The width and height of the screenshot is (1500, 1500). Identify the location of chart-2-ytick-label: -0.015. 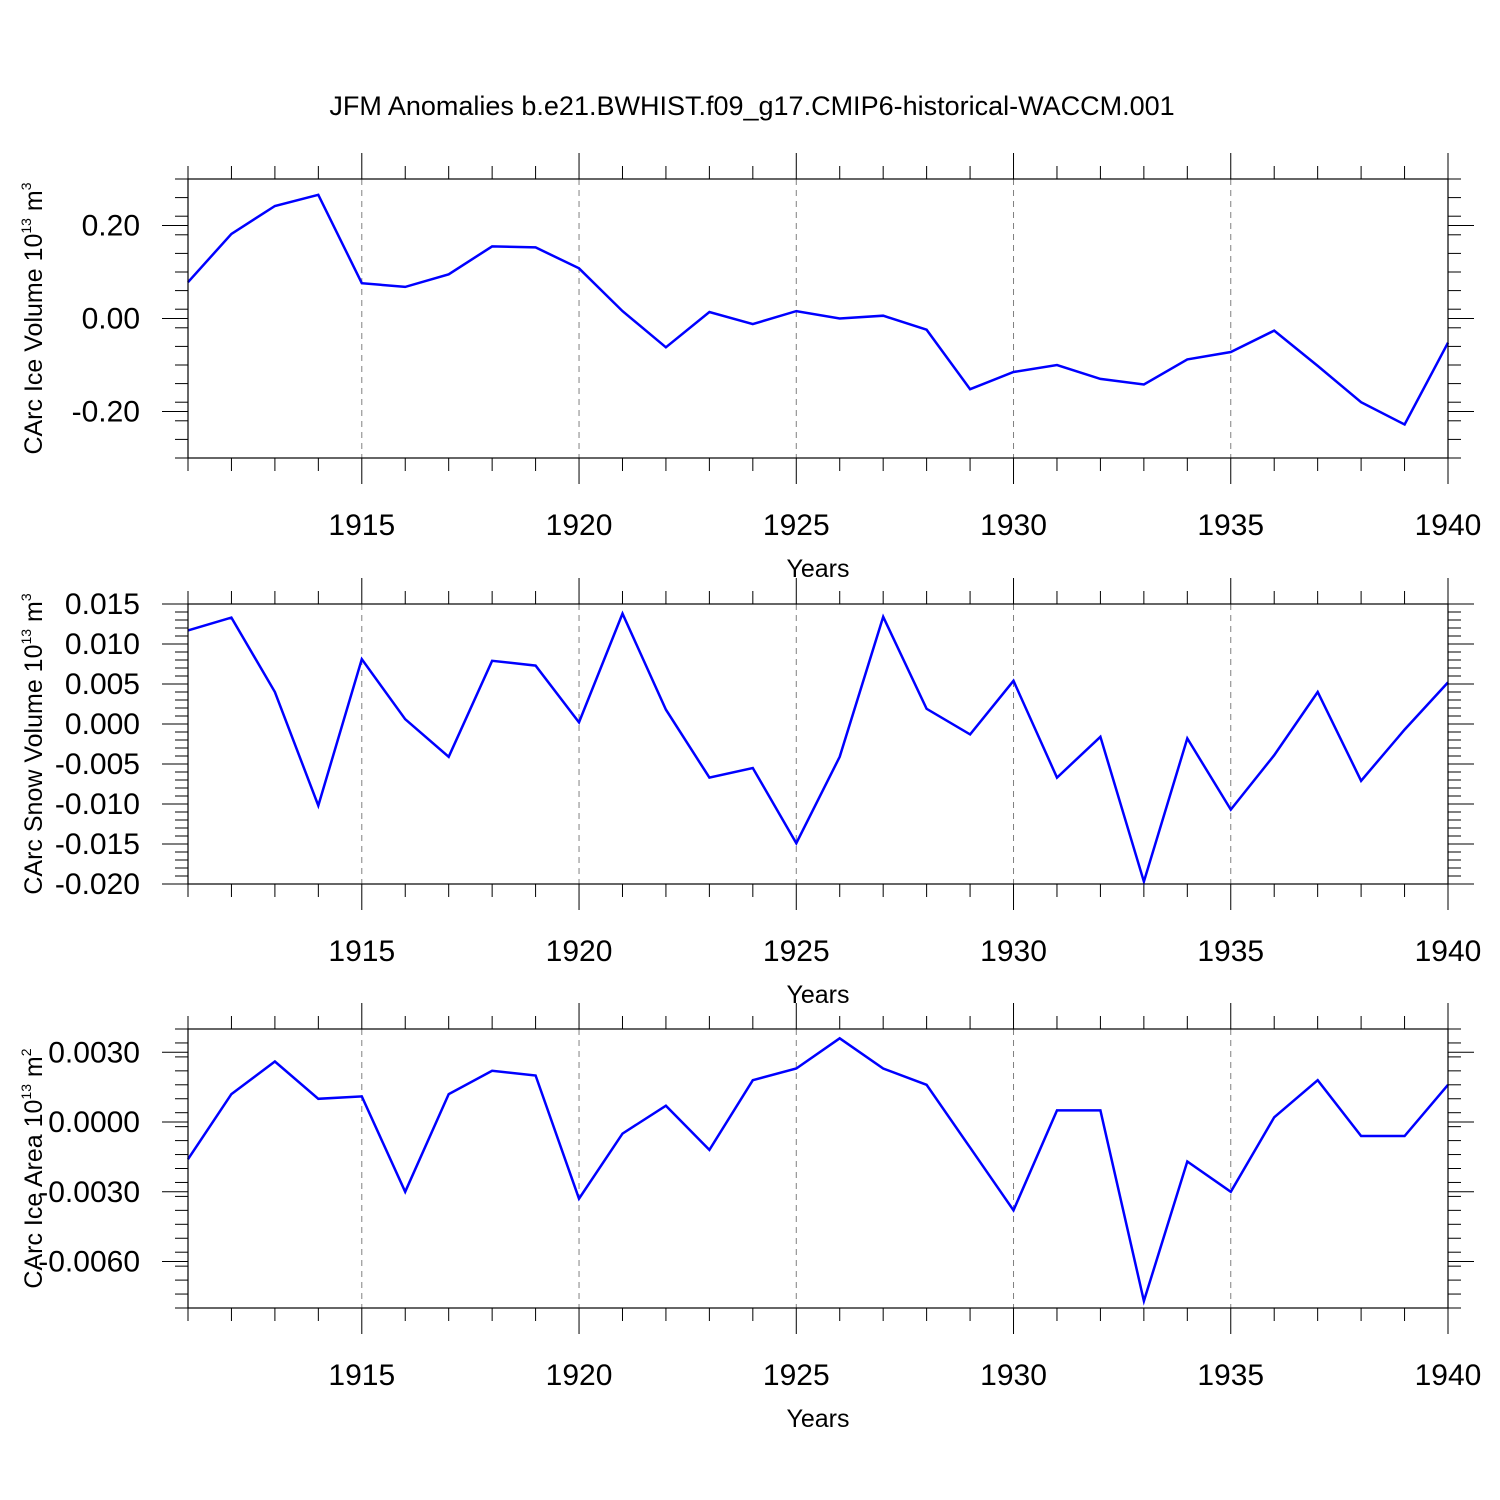
(97, 844).